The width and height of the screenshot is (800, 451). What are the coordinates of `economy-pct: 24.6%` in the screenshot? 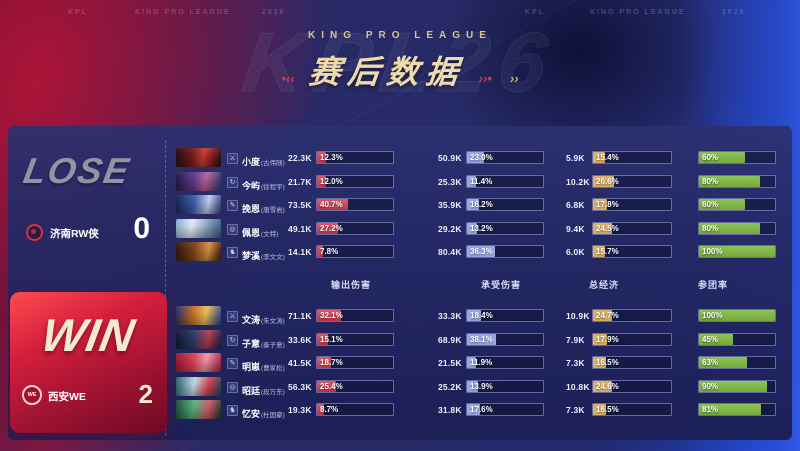 It's located at (607, 386).